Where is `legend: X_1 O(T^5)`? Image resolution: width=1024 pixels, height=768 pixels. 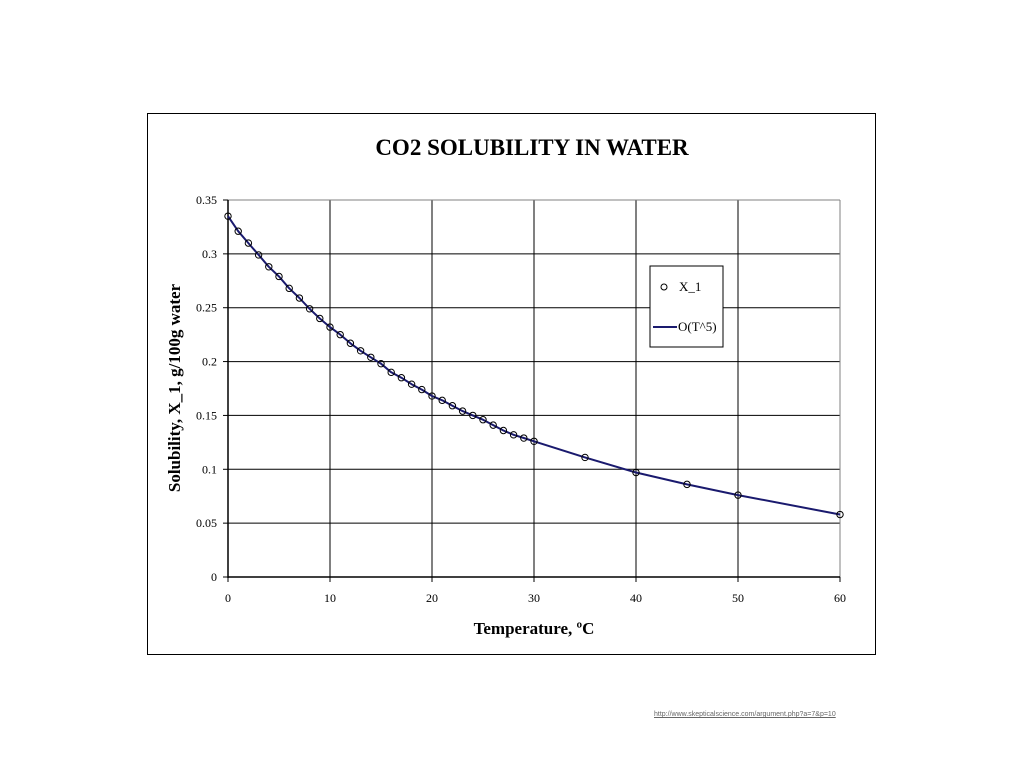 legend: X_1 O(T^5) is located at coordinates (686, 306).